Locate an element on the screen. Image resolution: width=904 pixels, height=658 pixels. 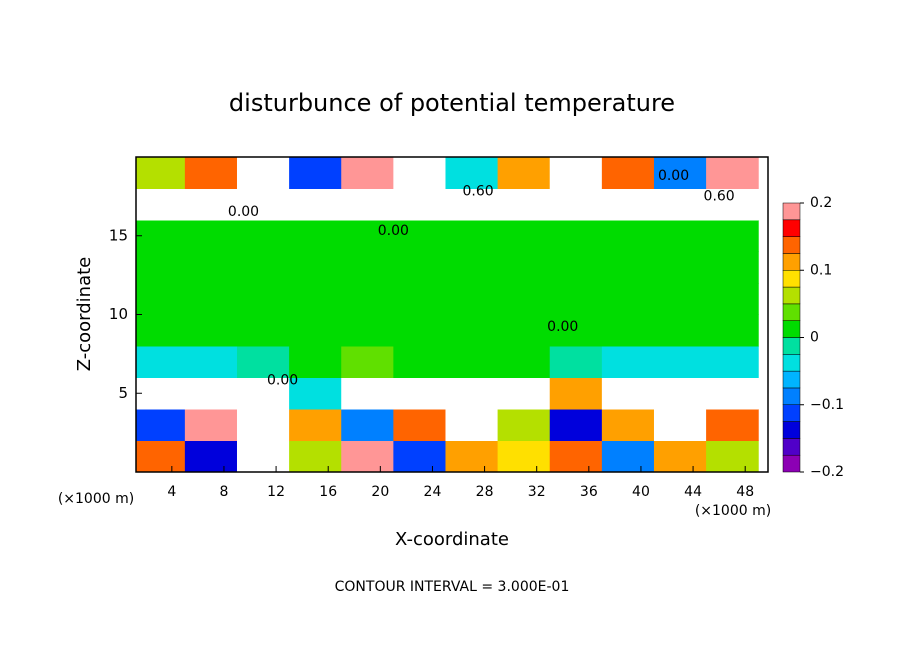
x-tick-label: 8 is located at coordinates (223, 492).